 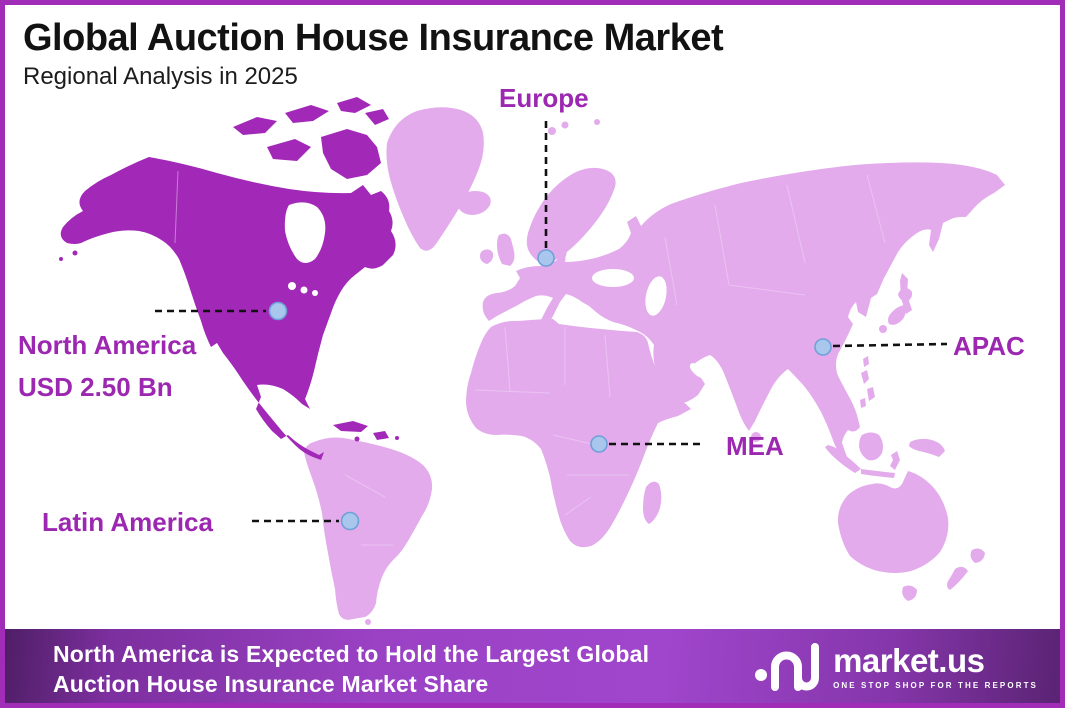 What do you see at coordinates (599, 444) in the screenshot?
I see `marker-mea` at bounding box center [599, 444].